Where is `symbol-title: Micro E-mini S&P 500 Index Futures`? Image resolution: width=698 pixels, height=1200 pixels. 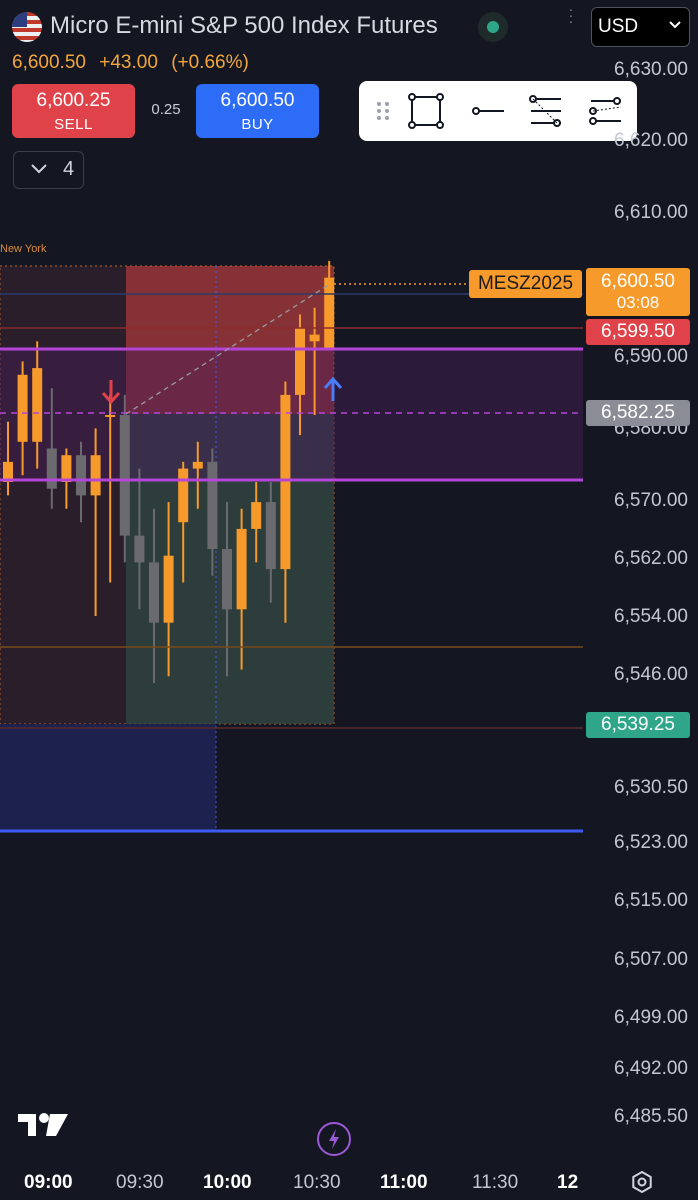
symbol-title: Micro E-mini S&P 500 Index Futures is located at coordinates (244, 25).